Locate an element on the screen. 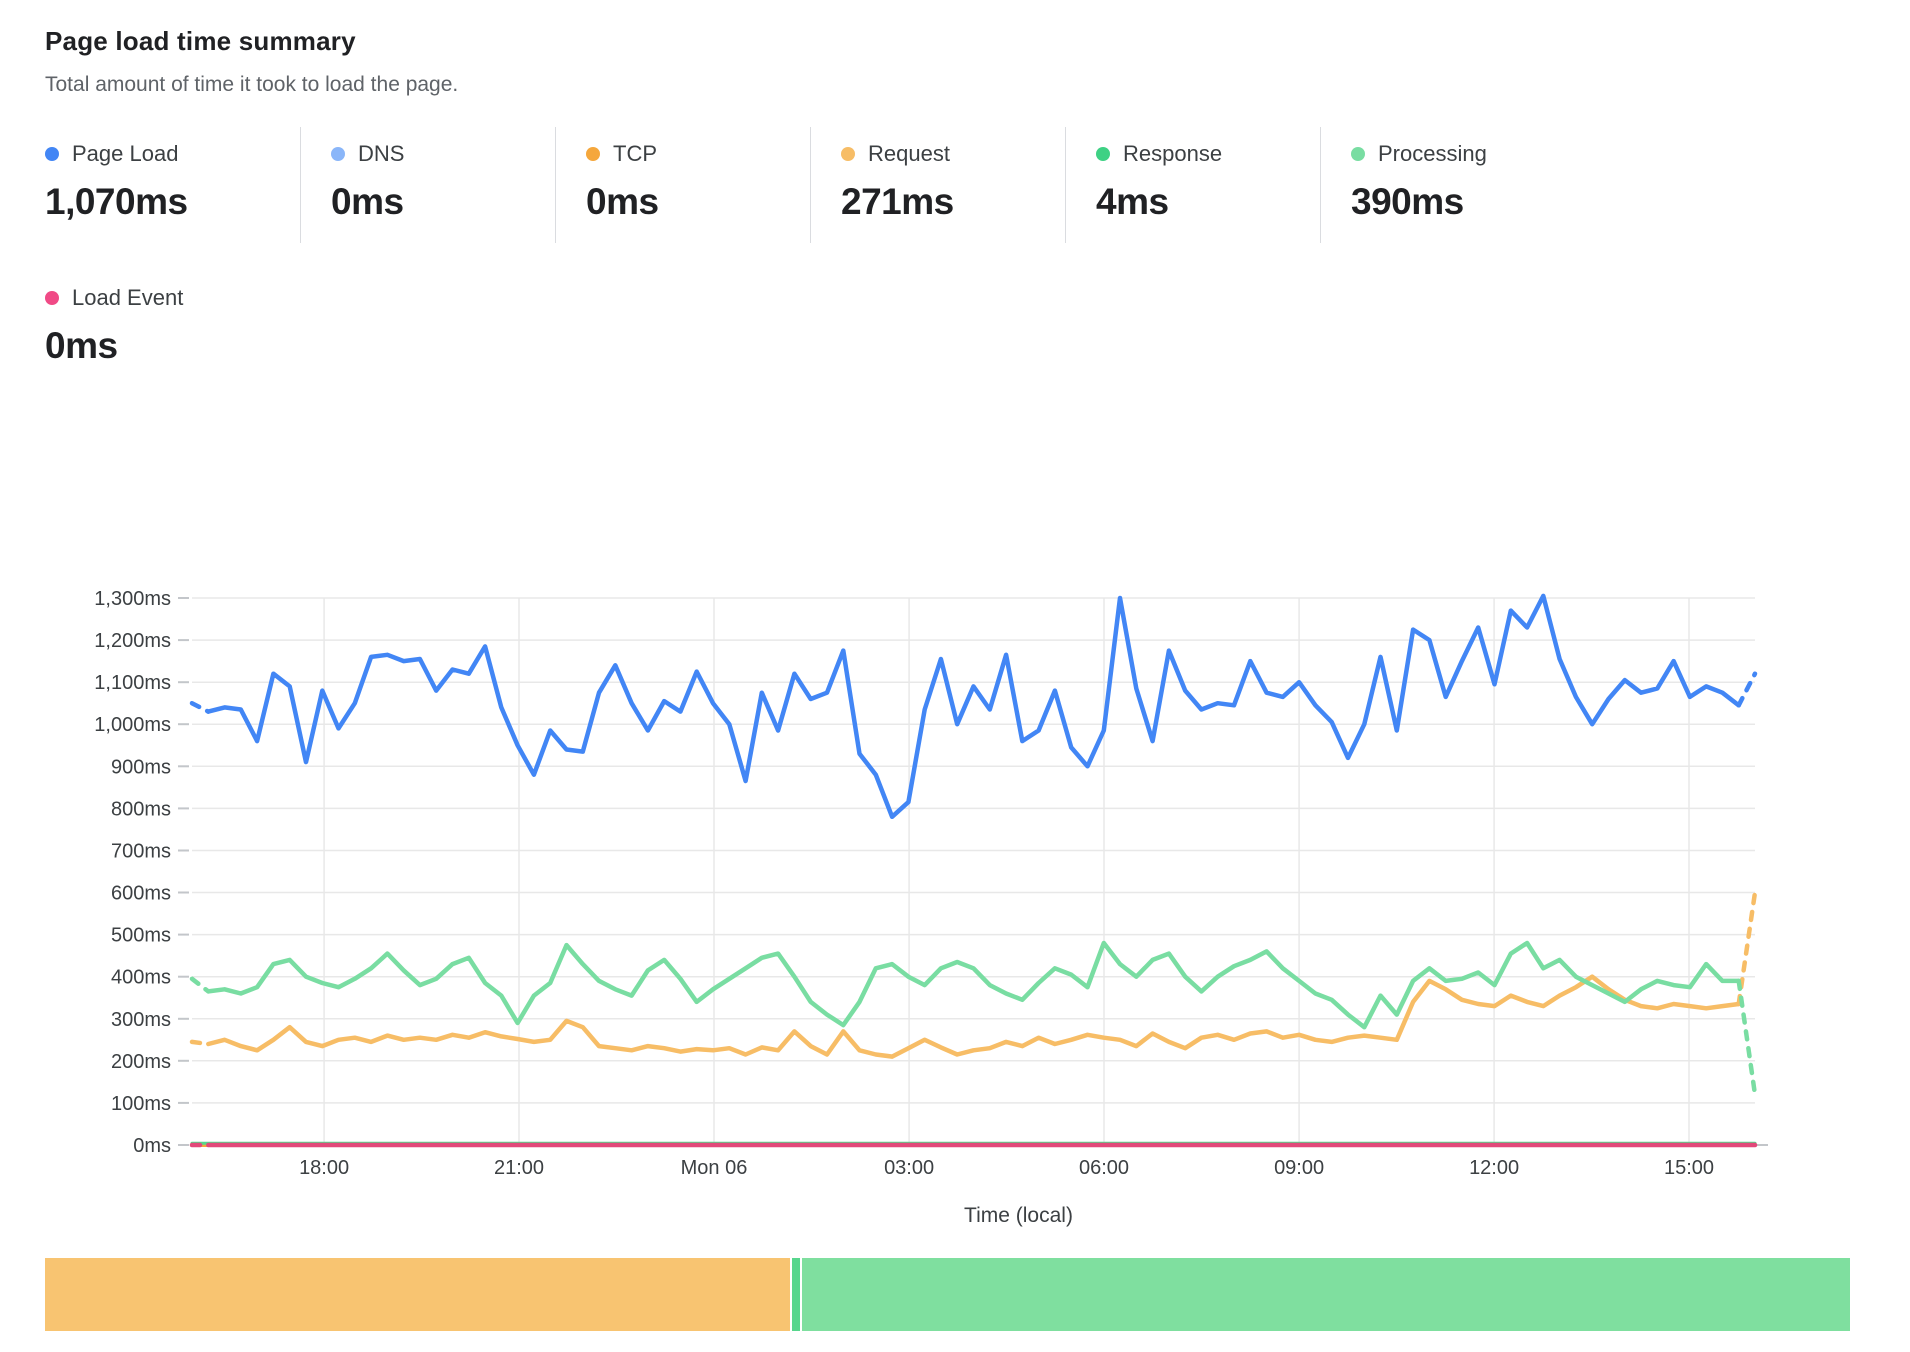 The height and width of the screenshot is (1352, 1910). processing-legend-dot-icon is located at coordinates (1358, 154).